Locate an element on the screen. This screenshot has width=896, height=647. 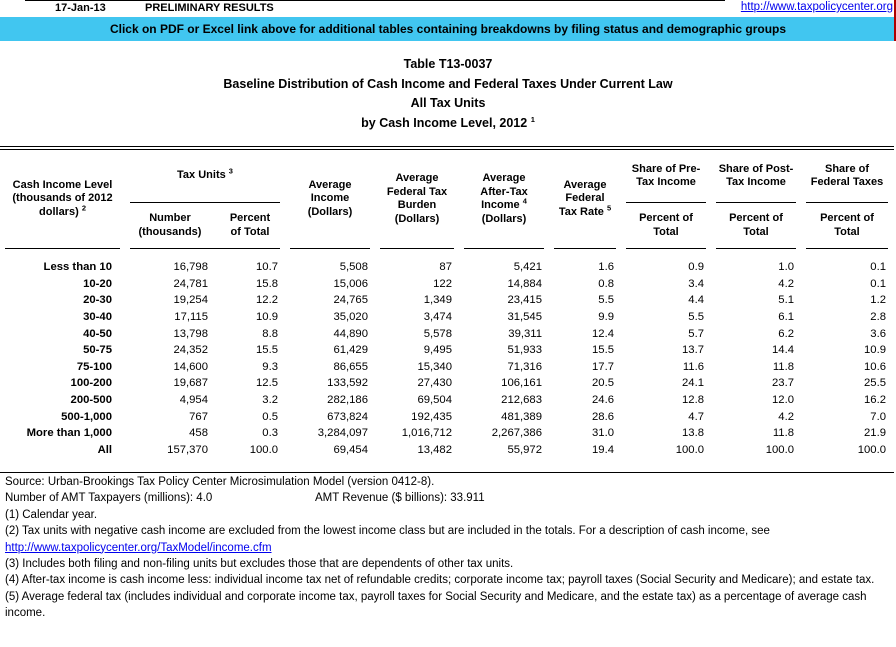
table-cell: 12.4 is located at coordinates (603, 333).